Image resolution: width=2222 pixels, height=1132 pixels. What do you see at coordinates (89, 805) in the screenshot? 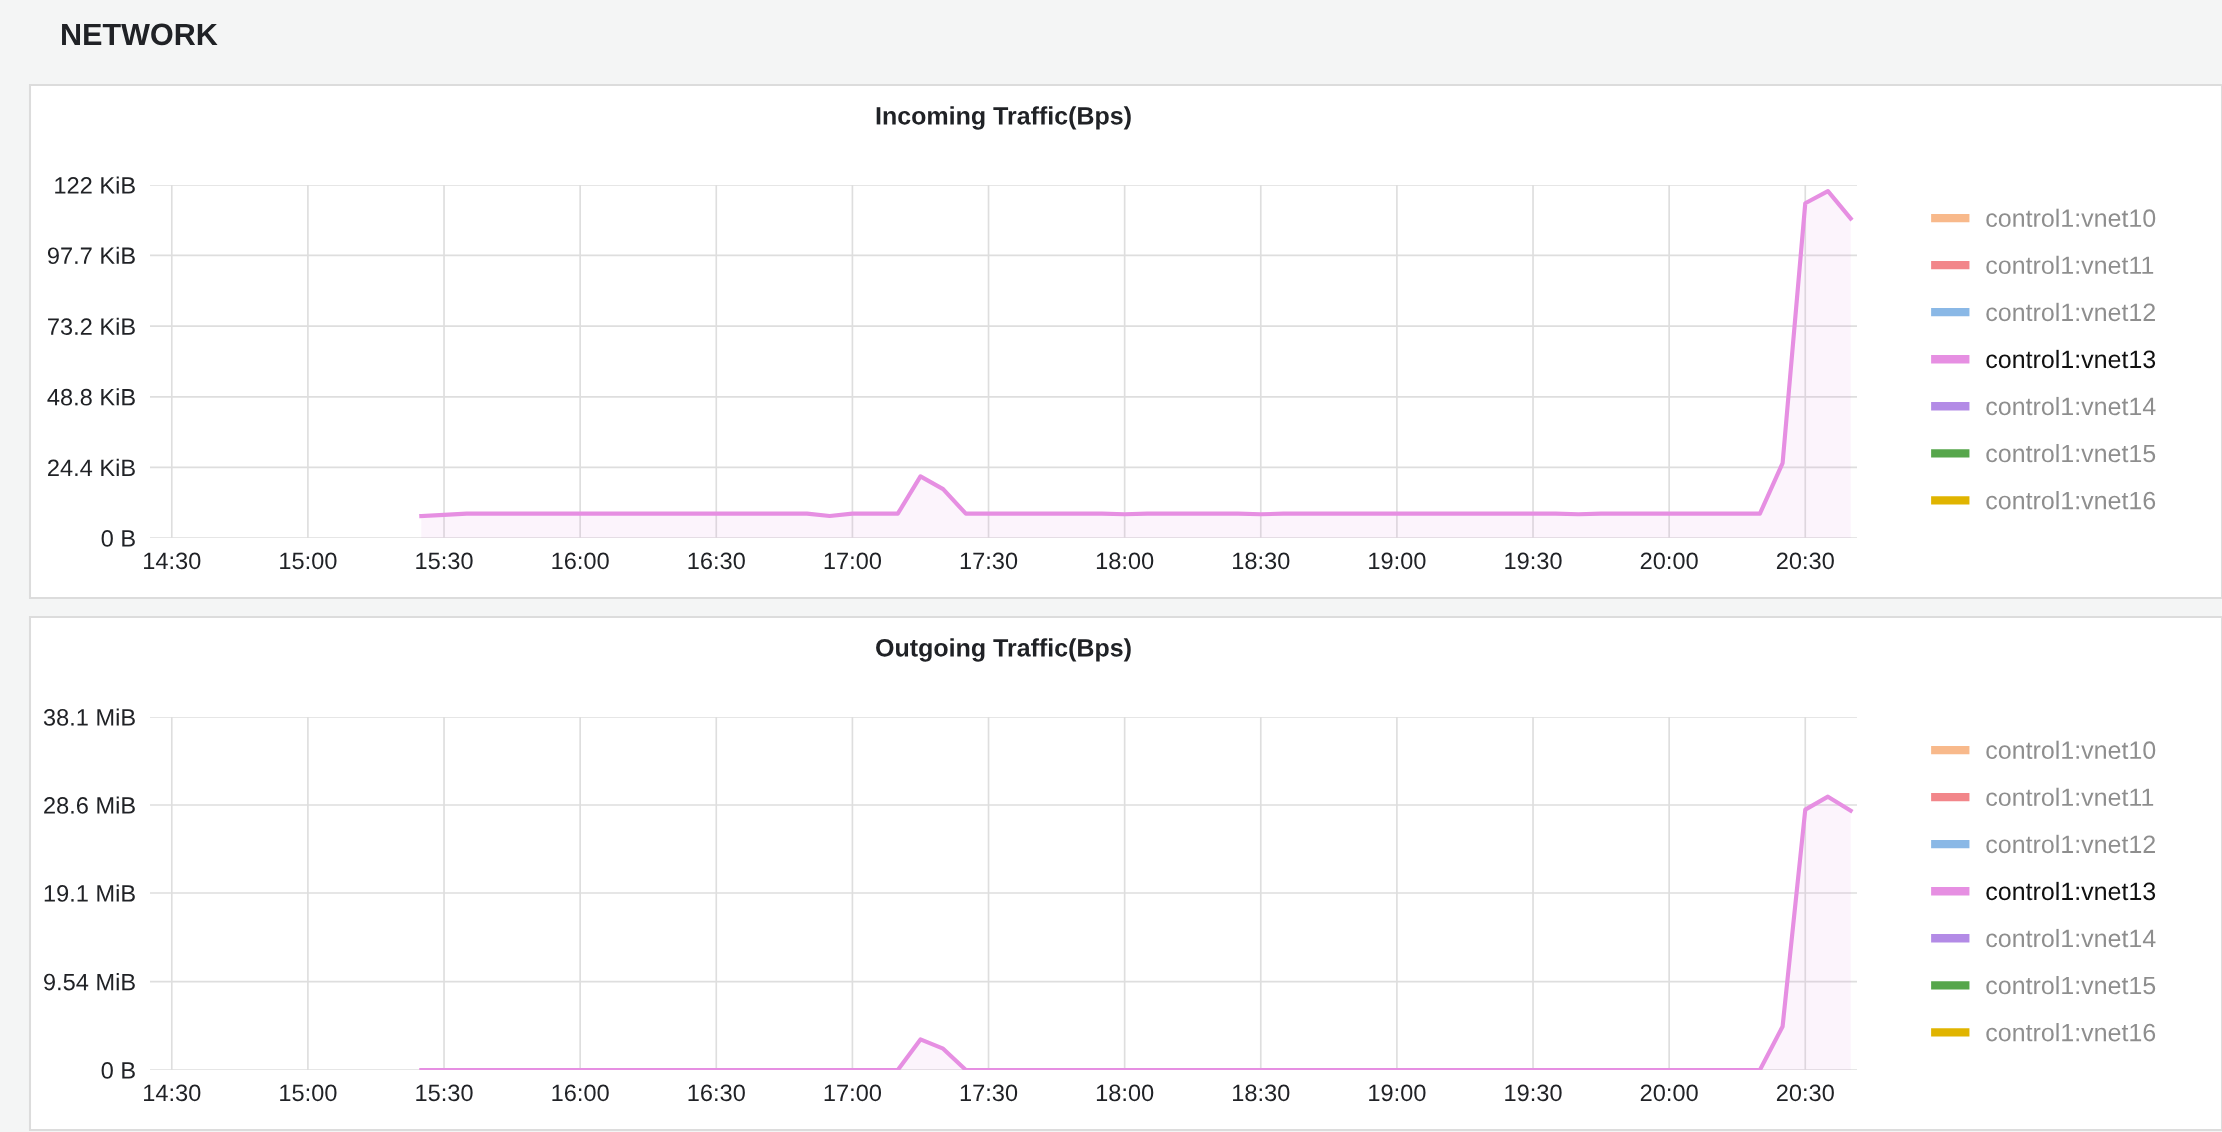
I see `y-tick-label: 28.6 MiB` at bounding box center [89, 805].